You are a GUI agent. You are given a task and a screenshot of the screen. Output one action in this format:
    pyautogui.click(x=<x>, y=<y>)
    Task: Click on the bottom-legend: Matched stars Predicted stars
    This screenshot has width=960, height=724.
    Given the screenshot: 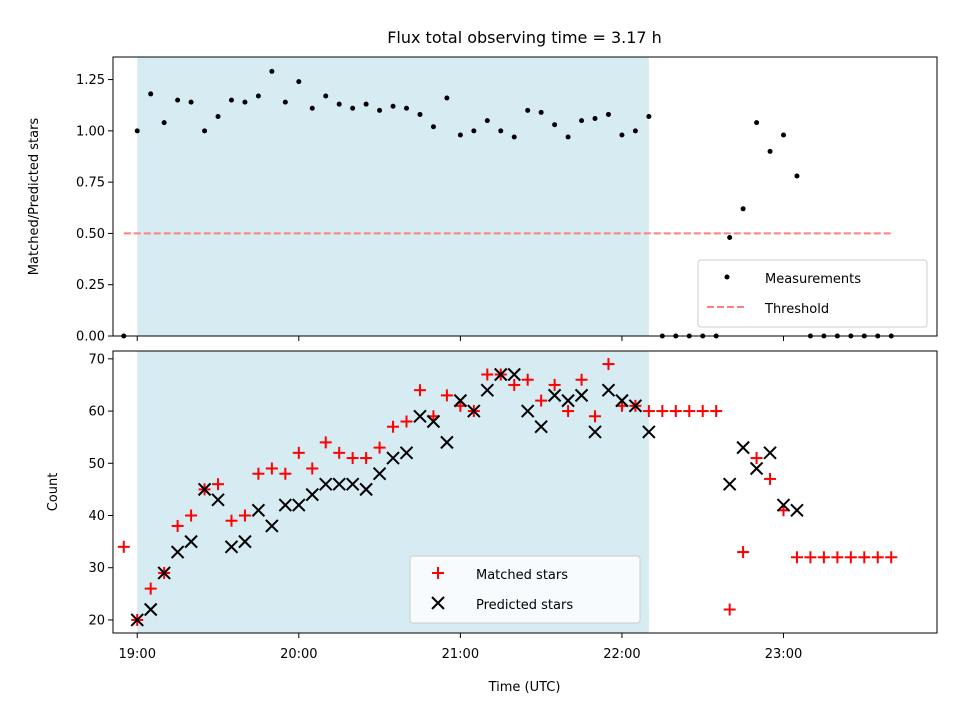 What is the action you would take?
    pyautogui.click(x=525, y=589)
    